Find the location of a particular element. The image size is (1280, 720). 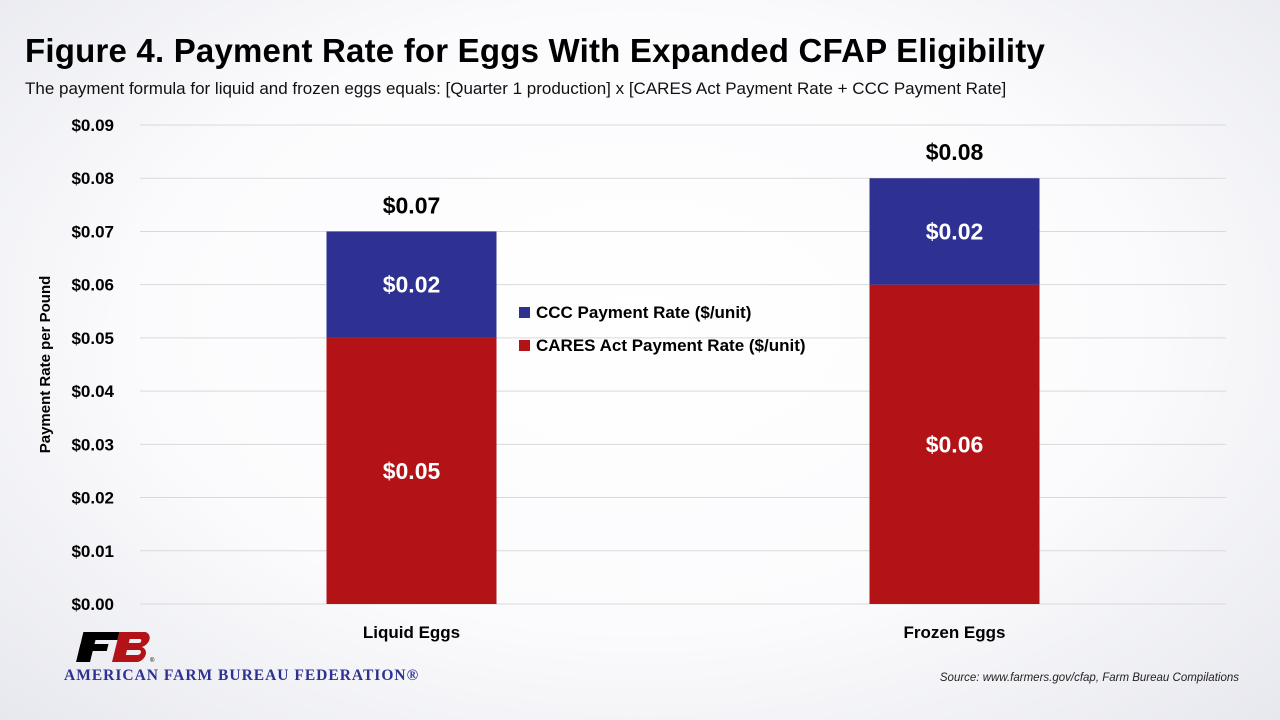

data-label: $0.06 is located at coordinates (955, 444).